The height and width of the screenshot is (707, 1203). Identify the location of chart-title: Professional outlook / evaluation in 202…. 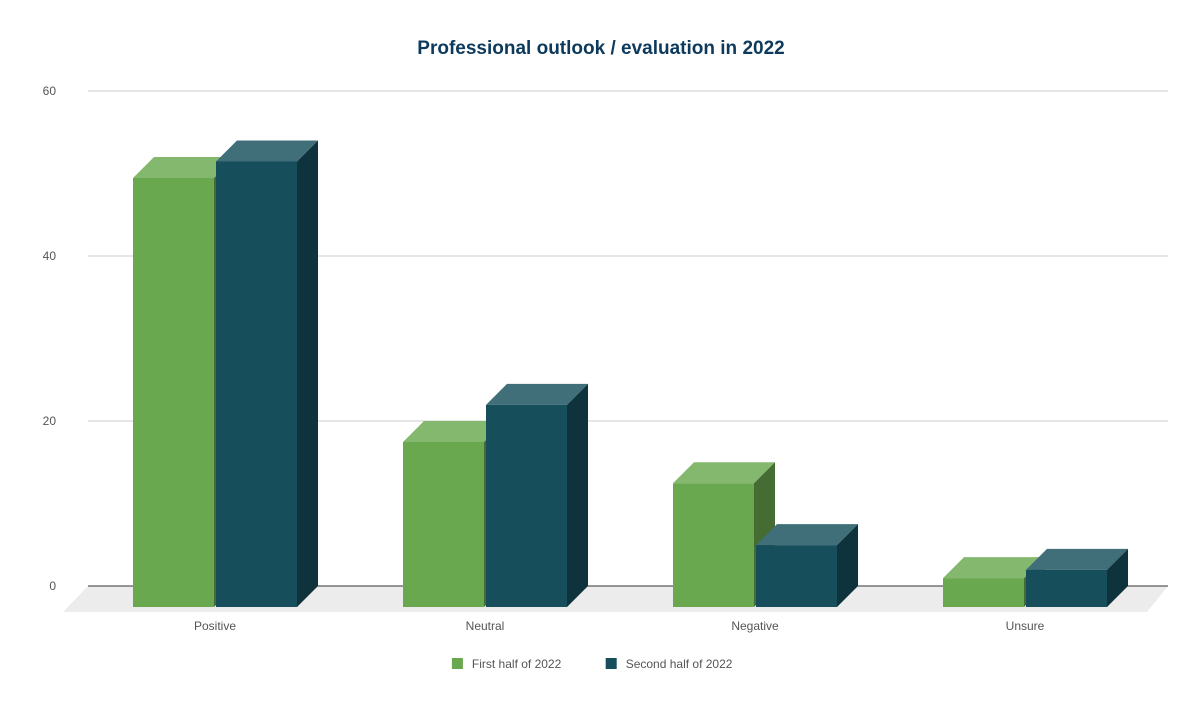
(600, 48).